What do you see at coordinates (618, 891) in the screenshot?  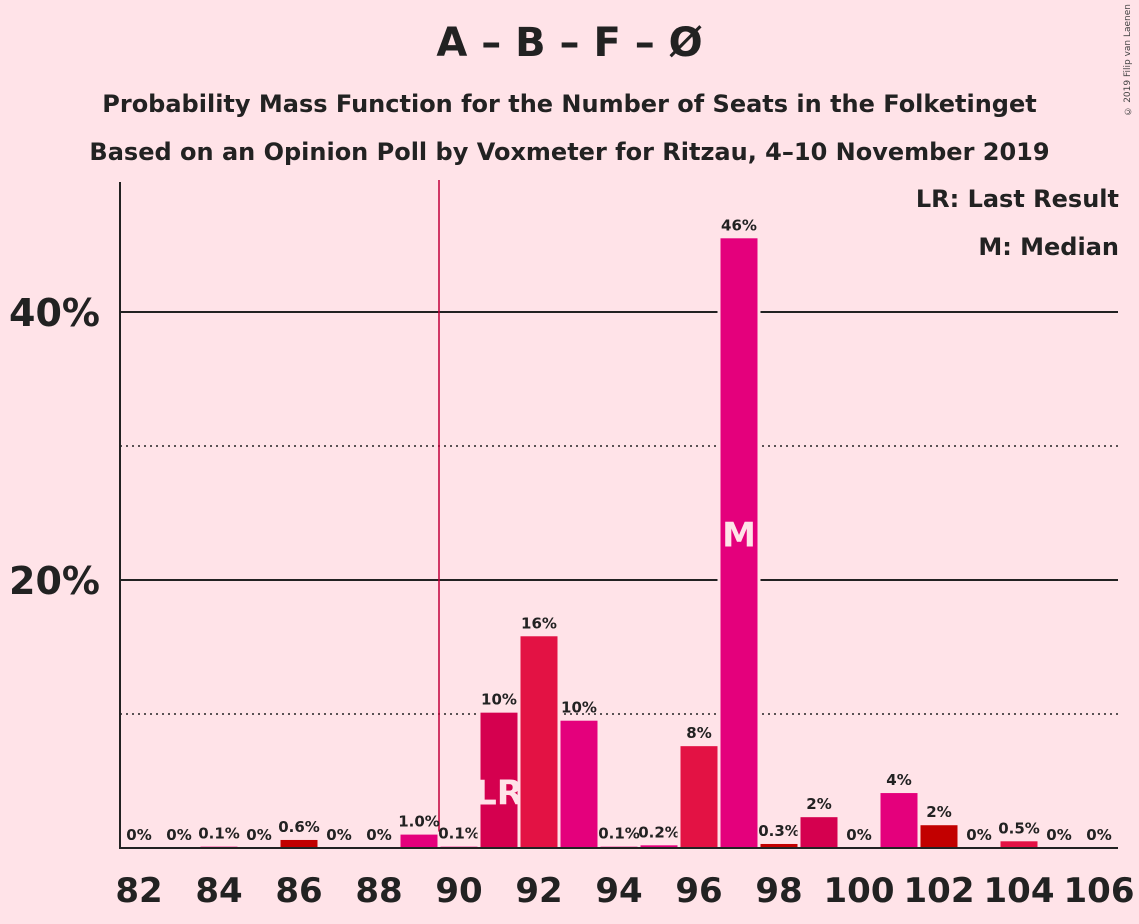 I see `x-tick-label: 94` at bounding box center [618, 891].